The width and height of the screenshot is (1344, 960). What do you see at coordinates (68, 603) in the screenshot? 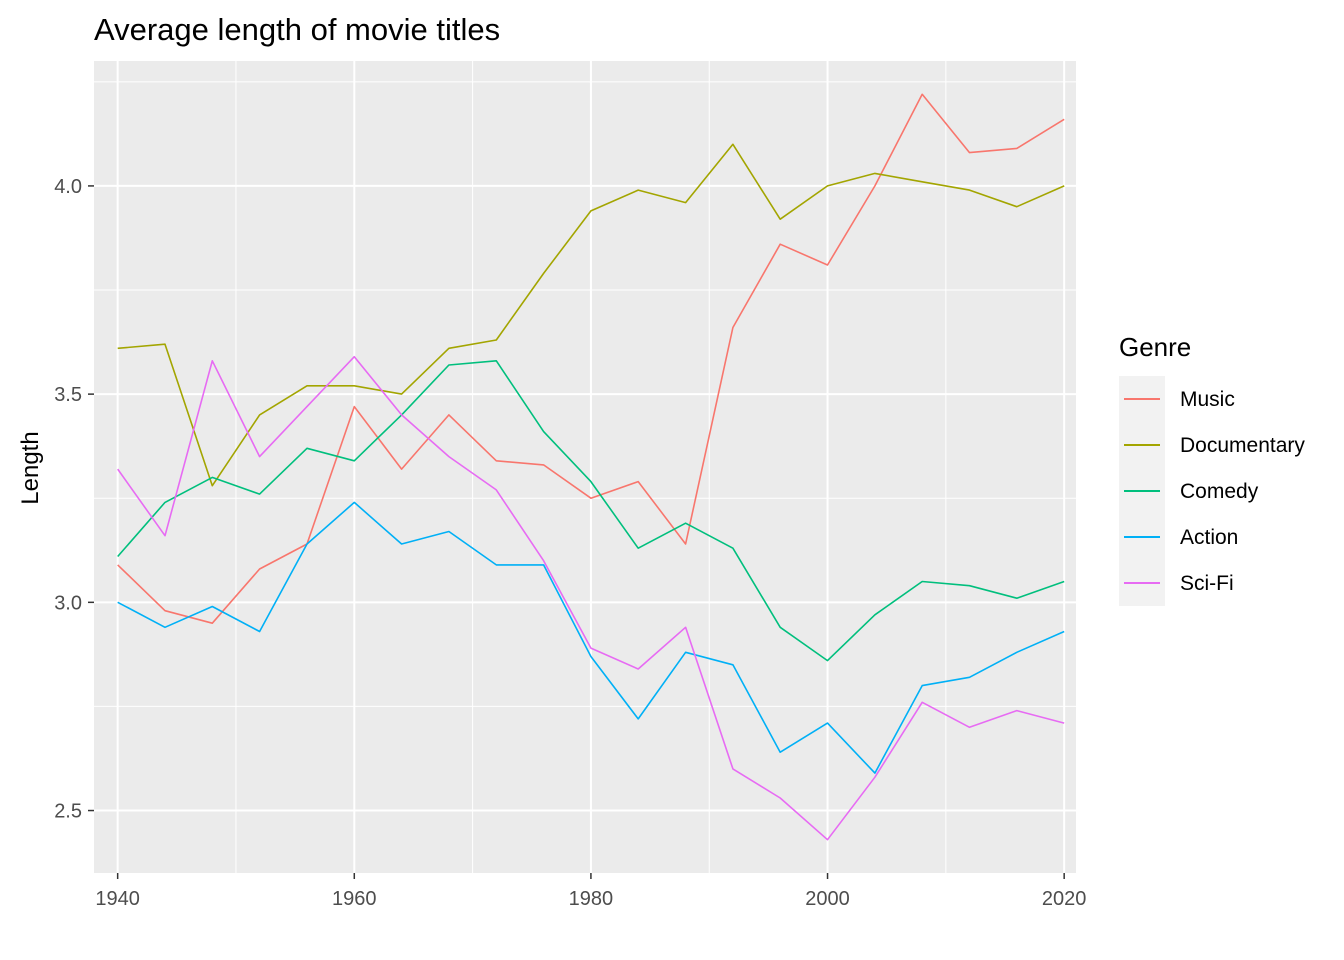
I see `y-tick-label: 3.0` at bounding box center [68, 603].